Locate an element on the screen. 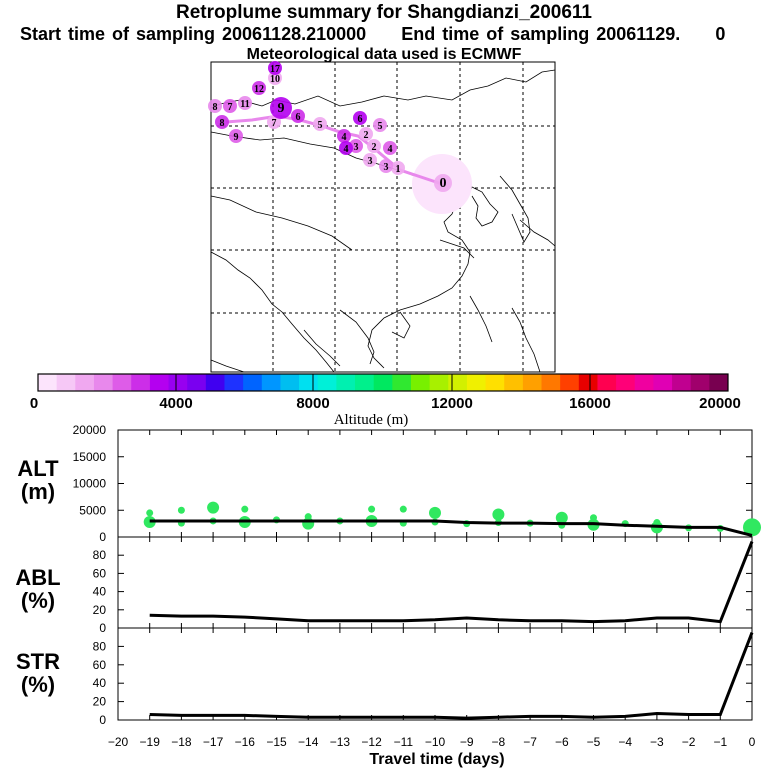  alt-mean-line is located at coordinates (451, 528).